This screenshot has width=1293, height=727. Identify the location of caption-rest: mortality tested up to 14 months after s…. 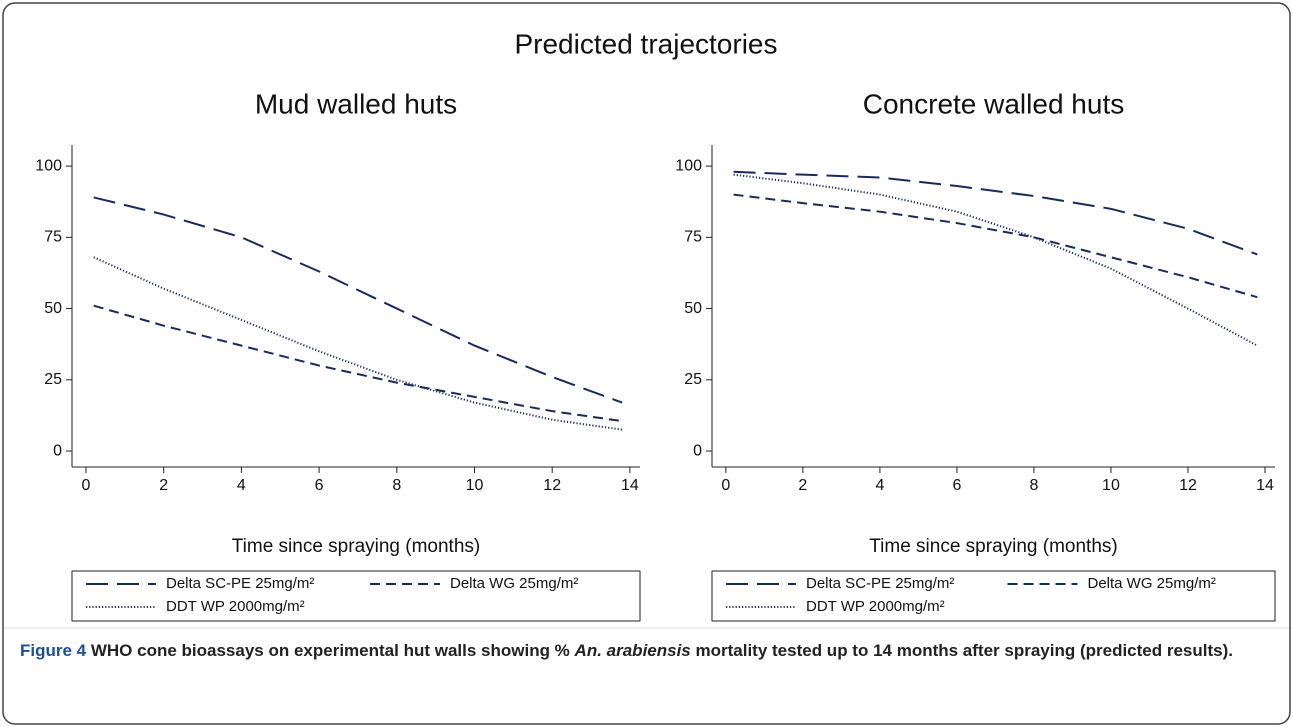
(964, 650).